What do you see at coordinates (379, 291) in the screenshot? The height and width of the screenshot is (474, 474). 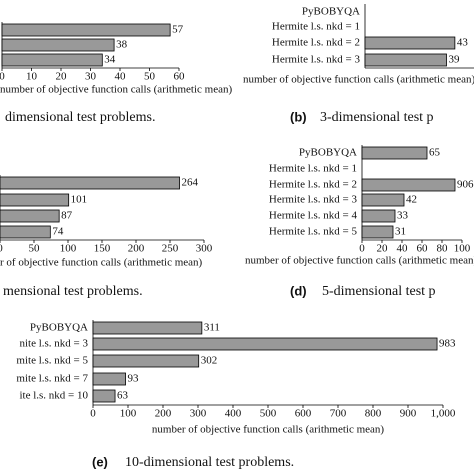 I see `caption: 5-dimensional test p` at bounding box center [379, 291].